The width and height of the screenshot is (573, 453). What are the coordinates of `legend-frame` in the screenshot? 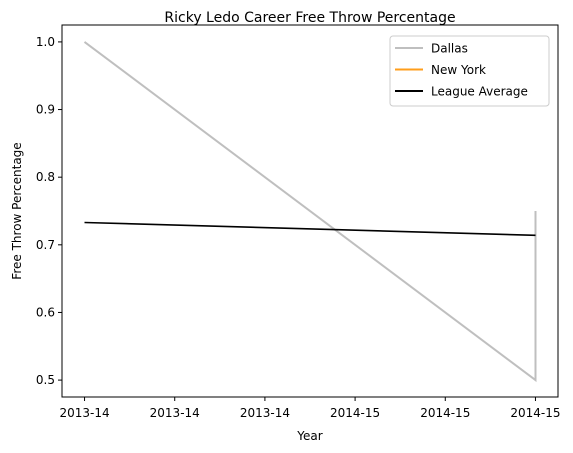 It's located at (469, 71).